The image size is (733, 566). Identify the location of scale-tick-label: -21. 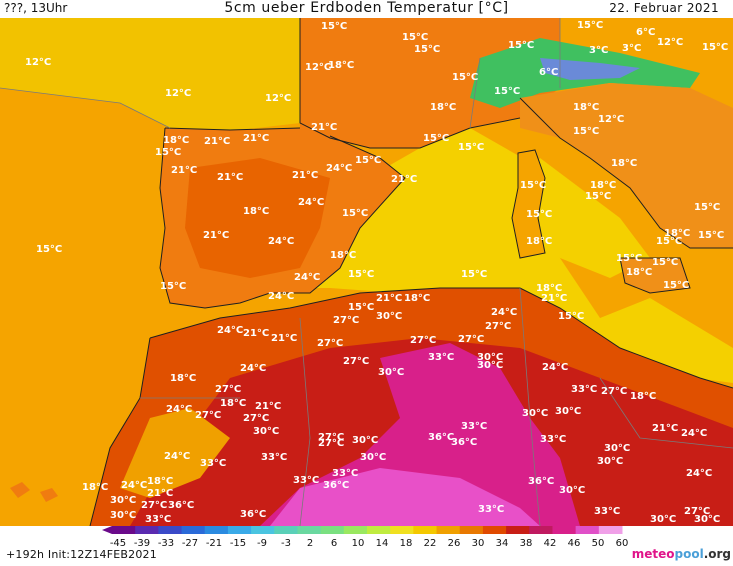
(214, 543).